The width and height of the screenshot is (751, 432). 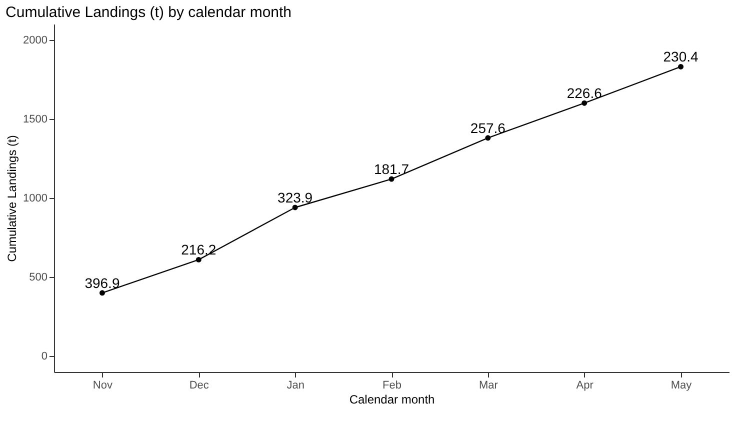 What do you see at coordinates (12, 198) in the screenshot?
I see `y-axis-title: Cumulative Landings (t)` at bounding box center [12, 198].